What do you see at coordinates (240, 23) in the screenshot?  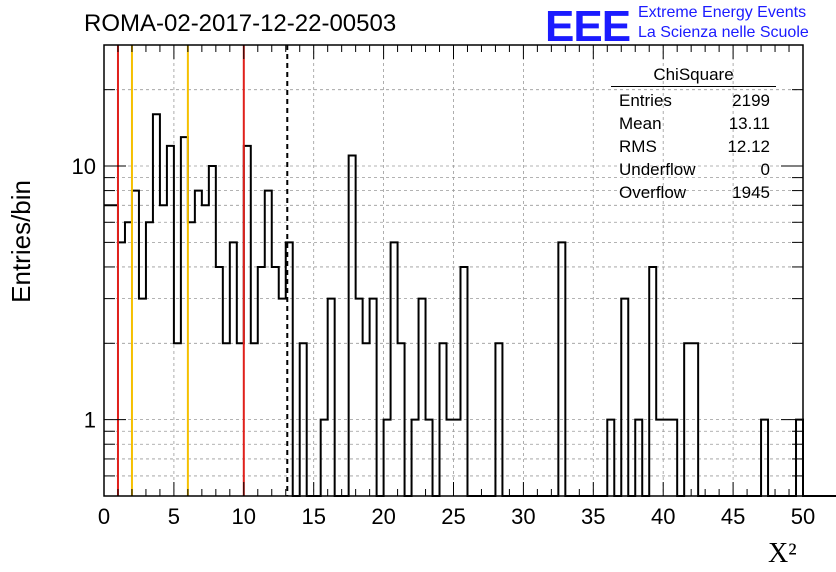 I see `chart-title: ROMA-02-2017-12-22-00503` at bounding box center [240, 23].